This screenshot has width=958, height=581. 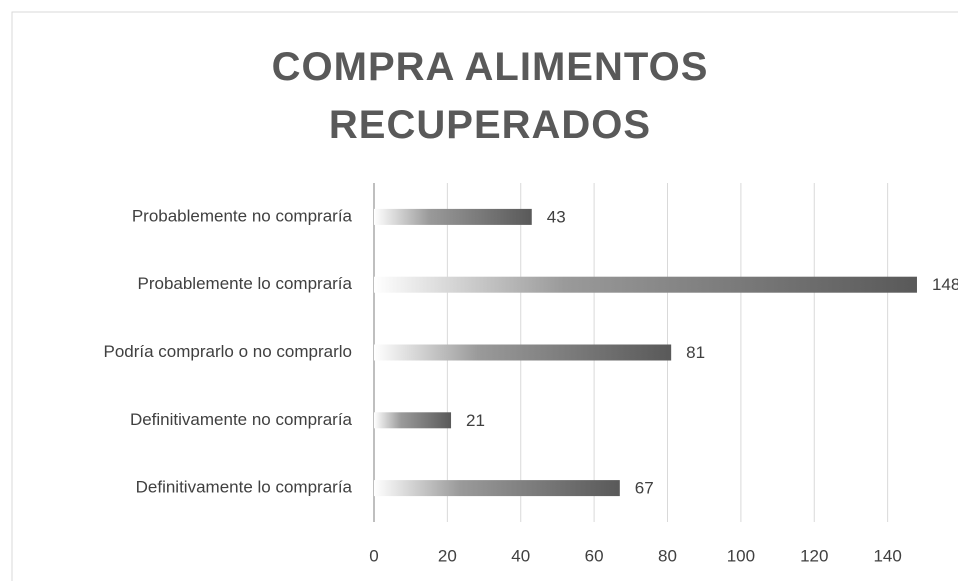 I want to click on x-tick-label: 140, so click(x=887, y=555).